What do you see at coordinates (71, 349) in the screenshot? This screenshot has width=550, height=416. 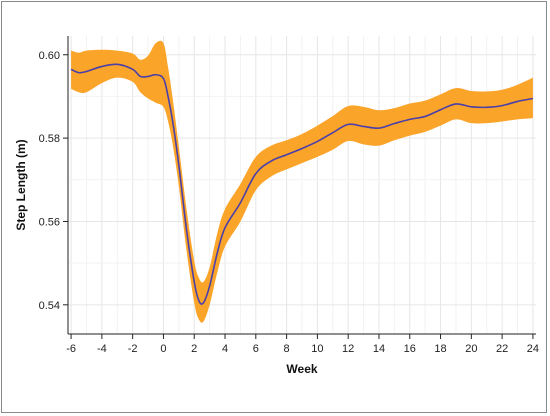 I see `x-tick-label: -6` at bounding box center [71, 349].